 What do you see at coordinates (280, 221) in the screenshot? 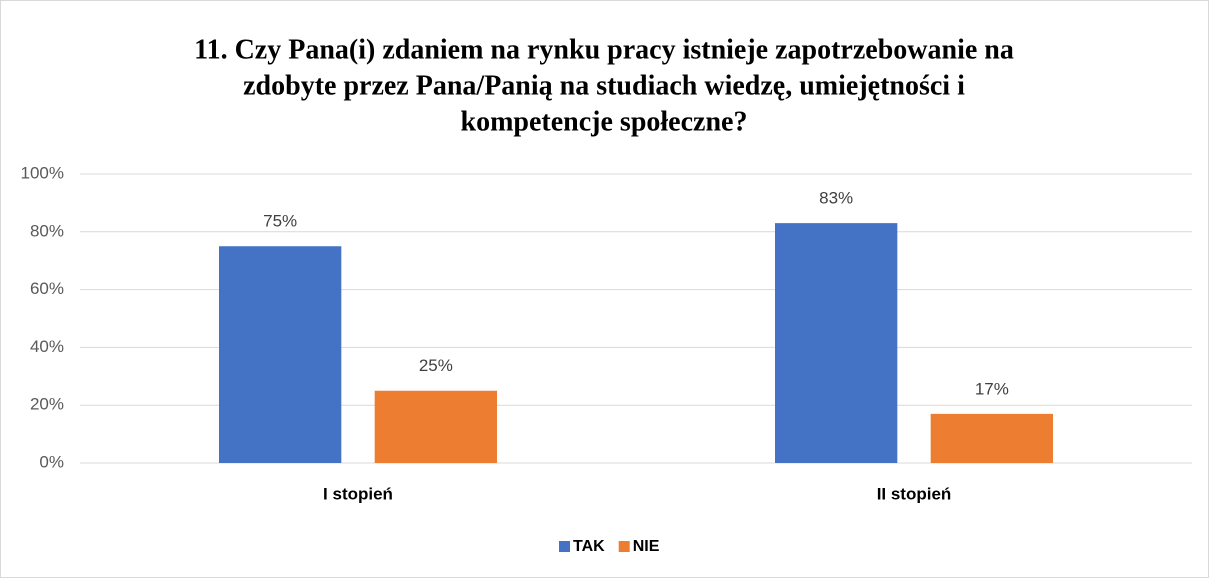
I see `data-label: 75%` at bounding box center [280, 221].